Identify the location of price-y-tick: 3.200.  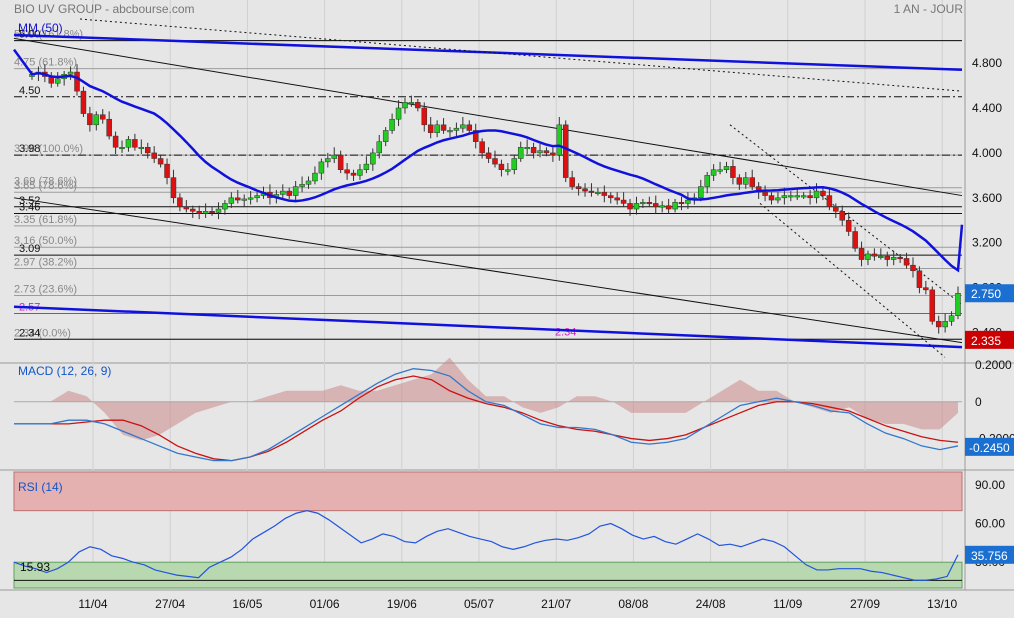
(987, 243).